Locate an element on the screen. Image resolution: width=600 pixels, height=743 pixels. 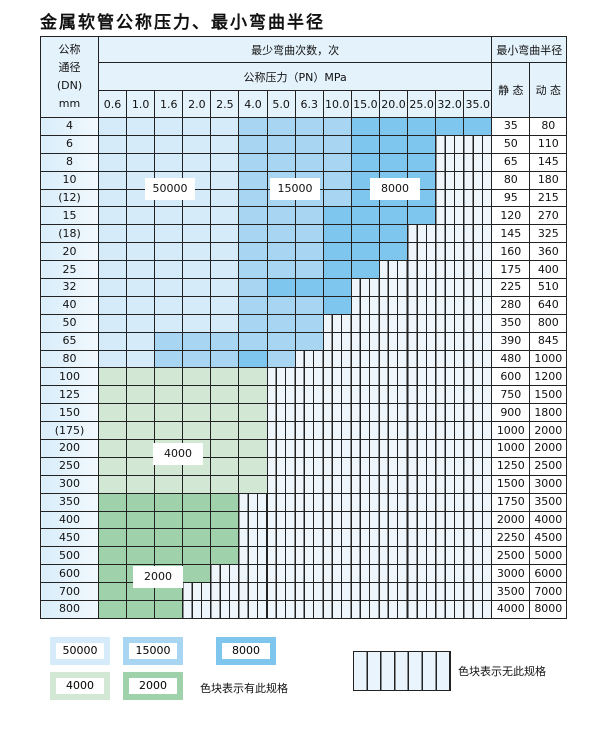
region-label-15000: 15000 is located at coordinates (295, 189).